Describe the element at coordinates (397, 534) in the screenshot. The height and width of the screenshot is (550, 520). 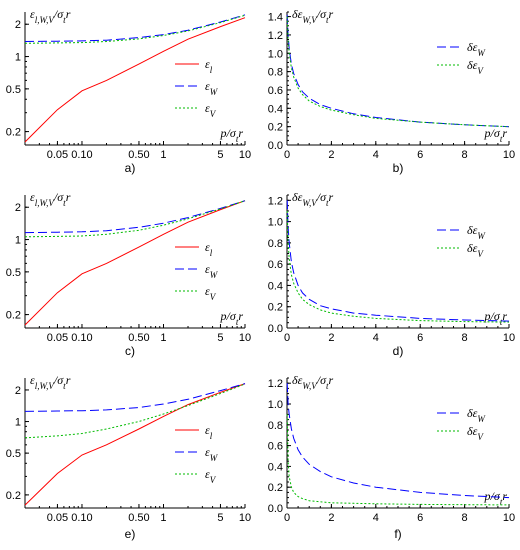
I see `panel-caption: f)` at that location.